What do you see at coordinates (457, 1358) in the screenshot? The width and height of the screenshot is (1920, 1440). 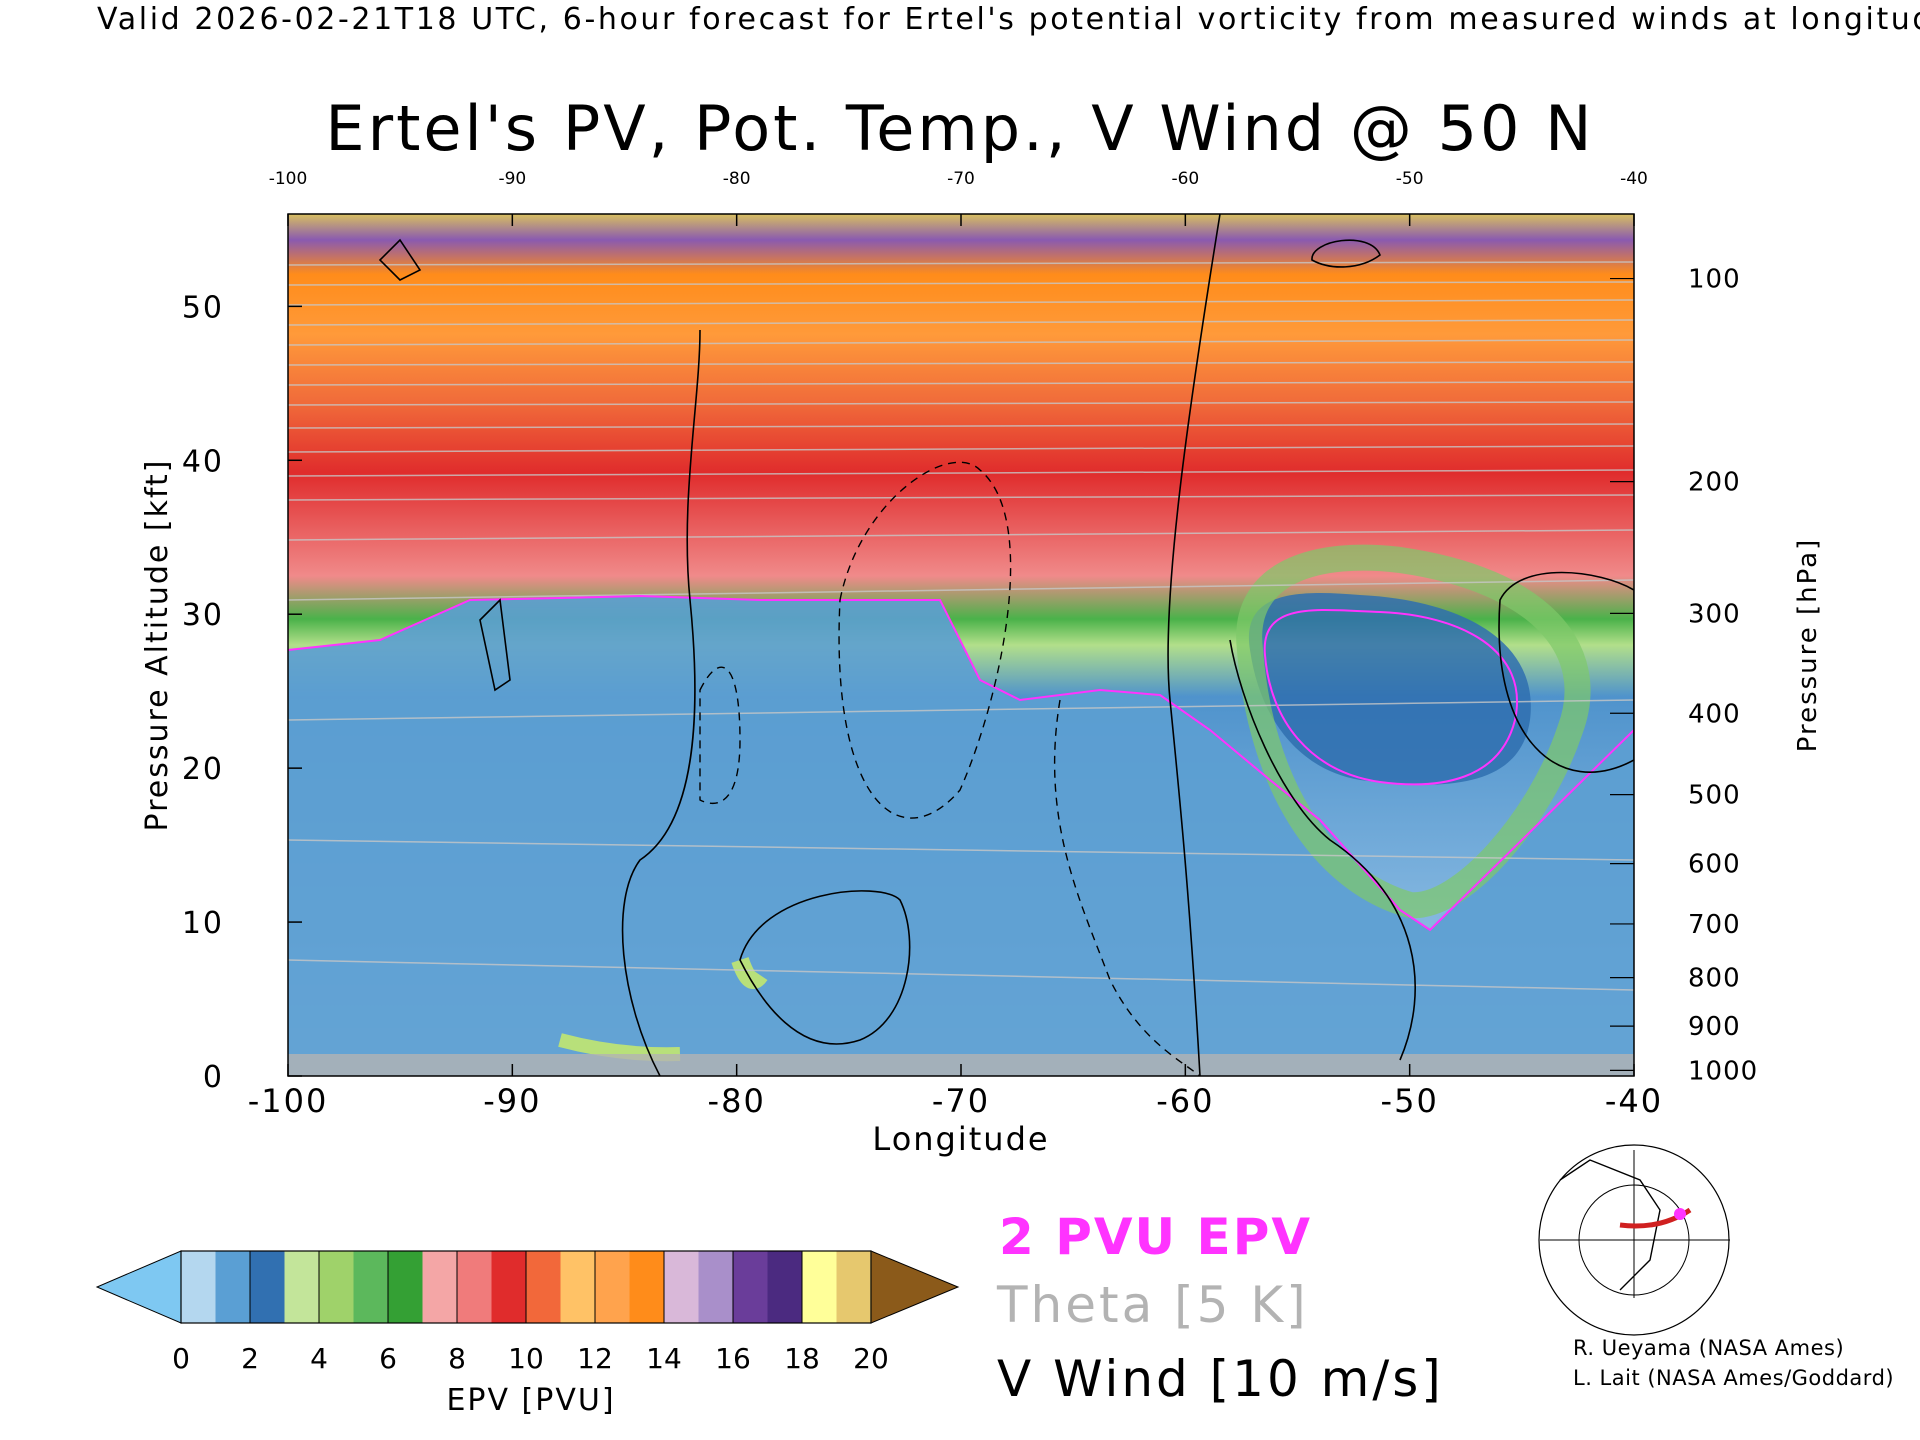 I see `colorbar-tick-label: 8` at bounding box center [457, 1358].